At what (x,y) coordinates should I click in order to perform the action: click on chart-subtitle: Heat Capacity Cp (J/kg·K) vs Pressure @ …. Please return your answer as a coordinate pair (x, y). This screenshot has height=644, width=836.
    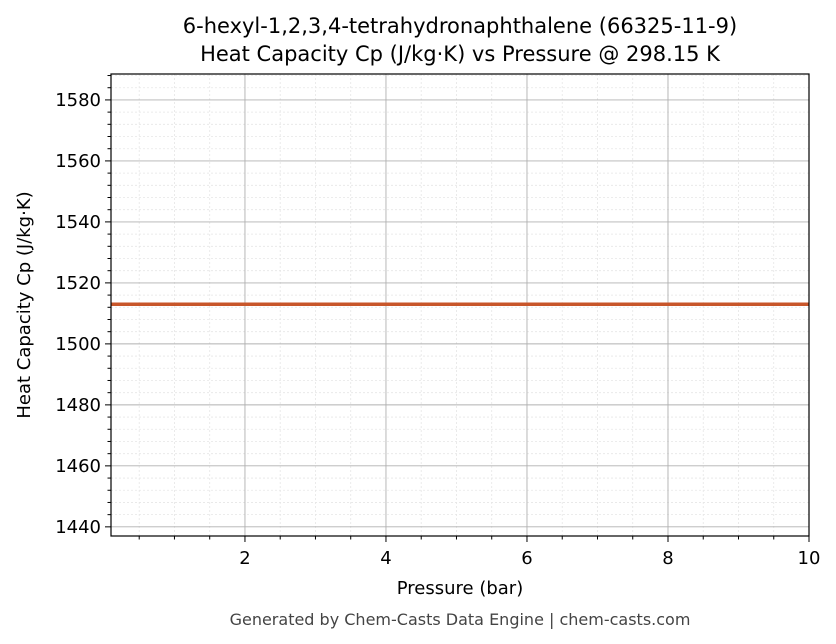
    Looking at the image, I should click on (460, 54).